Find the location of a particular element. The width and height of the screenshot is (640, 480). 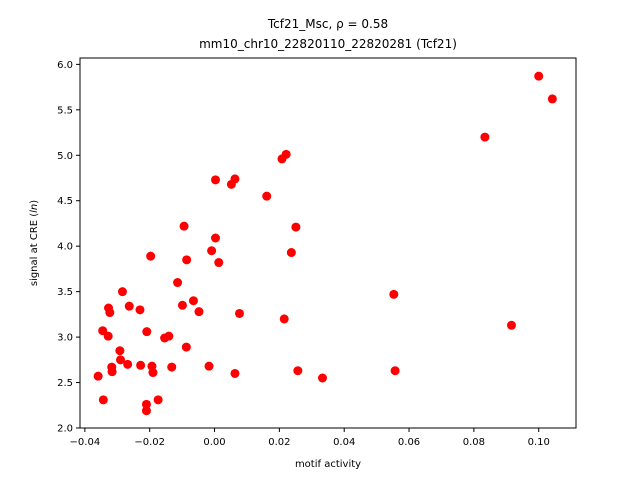

x-tick-label: 0.00 is located at coordinates (214, 442).